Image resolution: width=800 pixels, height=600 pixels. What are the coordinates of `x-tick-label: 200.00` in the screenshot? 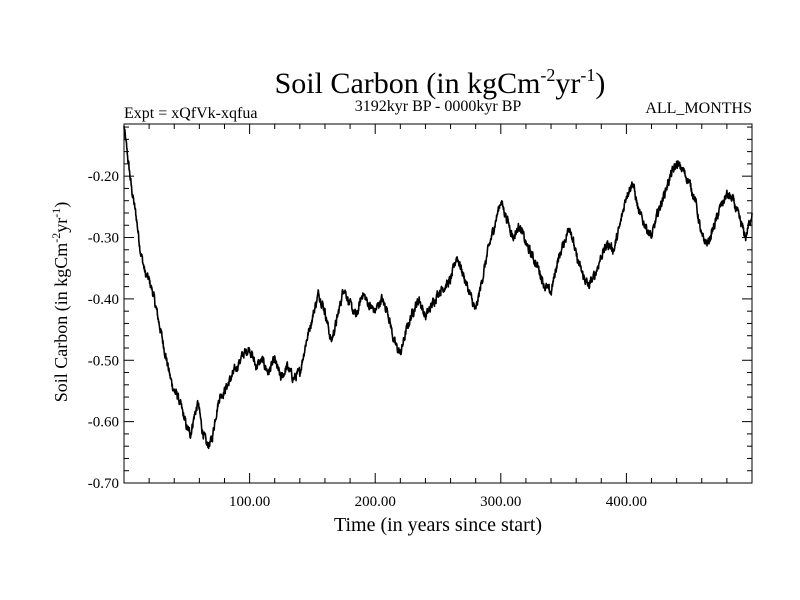 It's located at (375, 502).